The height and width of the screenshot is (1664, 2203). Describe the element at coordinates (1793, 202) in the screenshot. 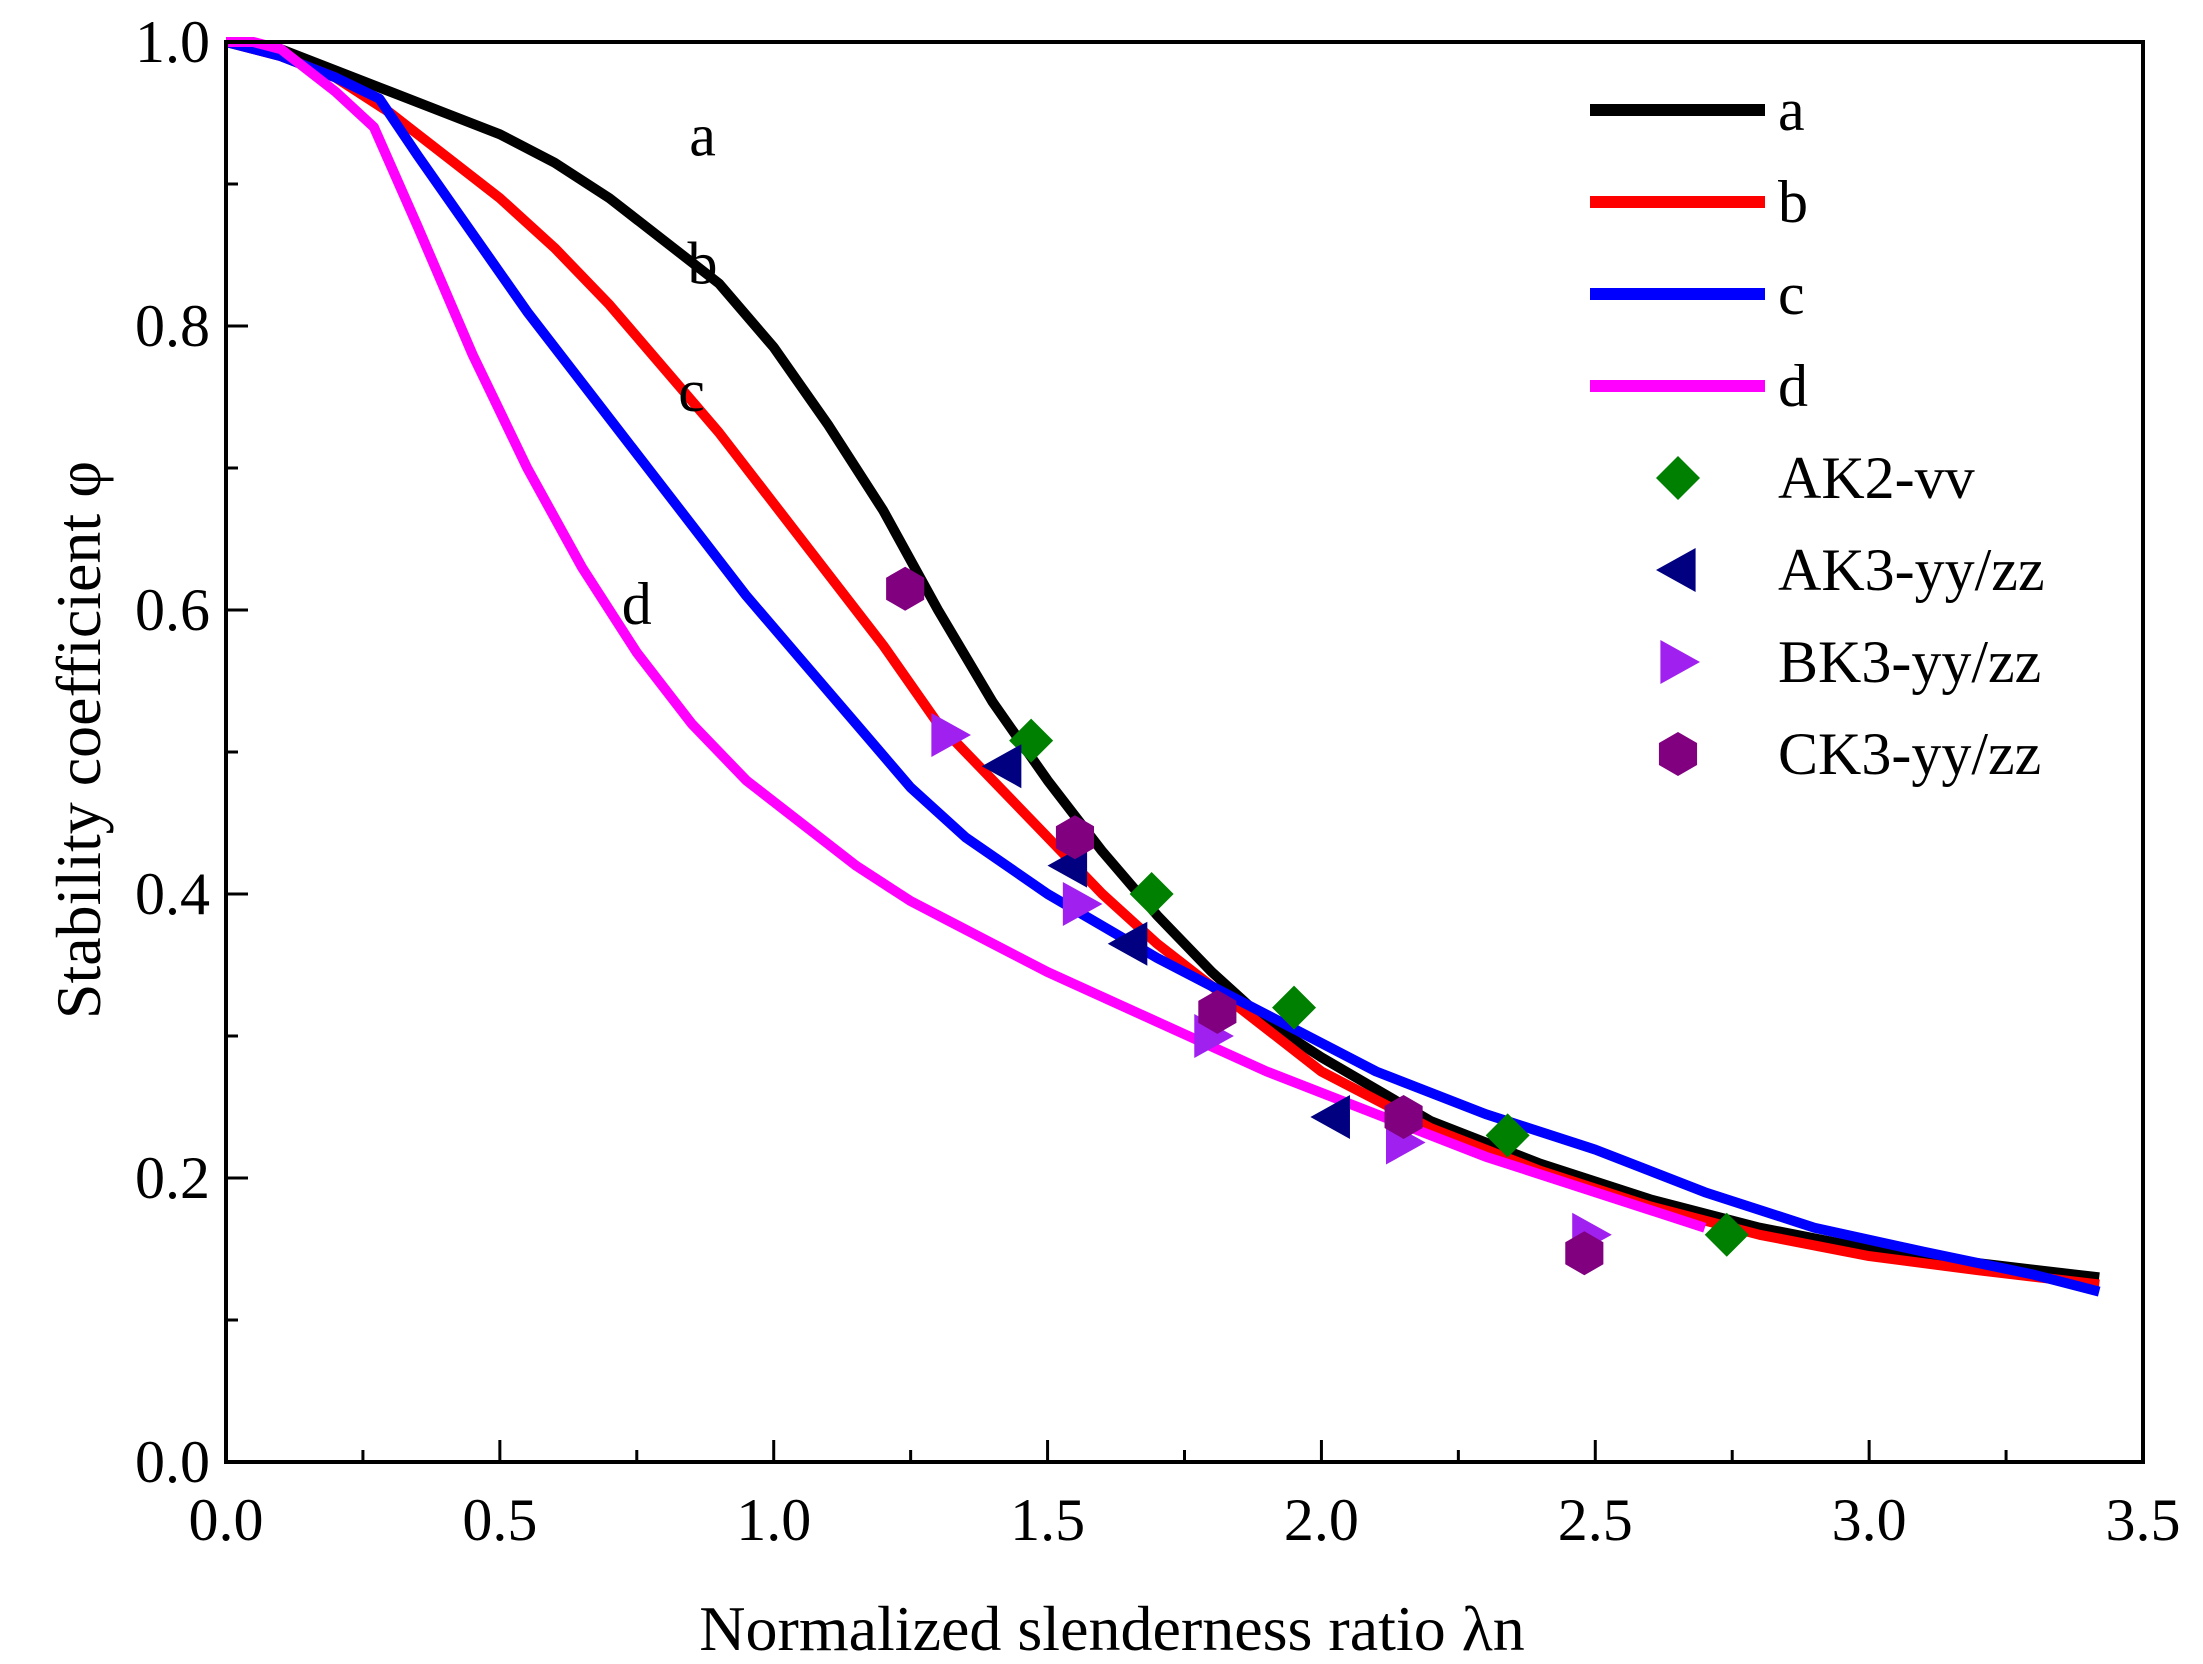

I see `legend-label-b: b` at that location.